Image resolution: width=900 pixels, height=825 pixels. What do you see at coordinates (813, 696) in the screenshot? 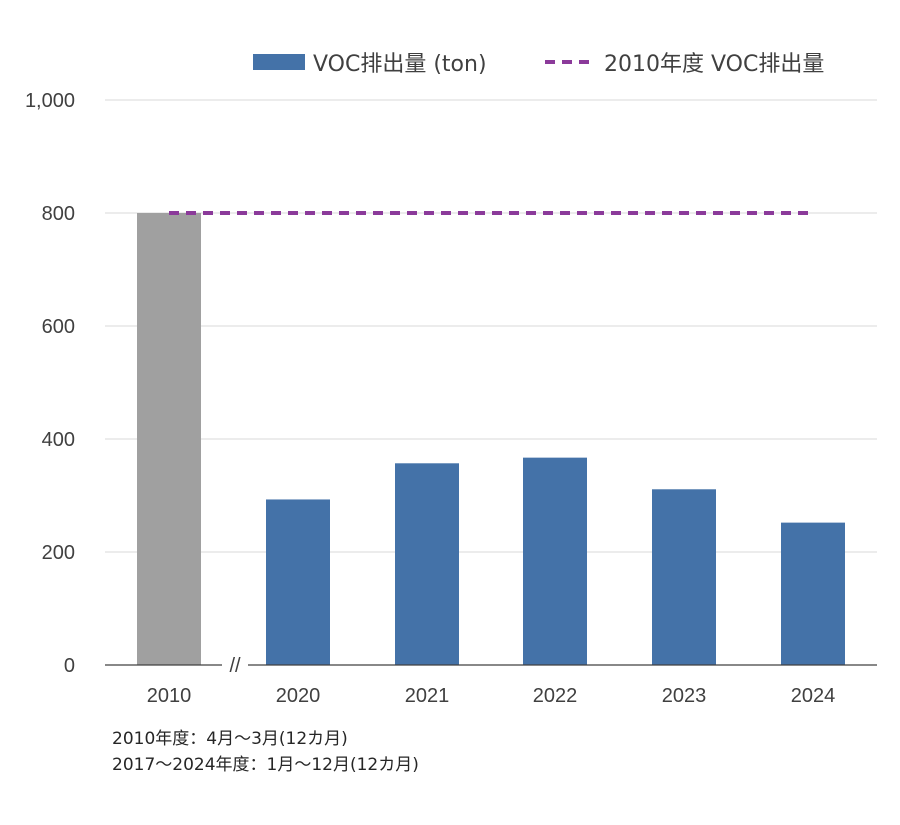
I see `x-tick-label: 2024` at bounding box center [813, 696].